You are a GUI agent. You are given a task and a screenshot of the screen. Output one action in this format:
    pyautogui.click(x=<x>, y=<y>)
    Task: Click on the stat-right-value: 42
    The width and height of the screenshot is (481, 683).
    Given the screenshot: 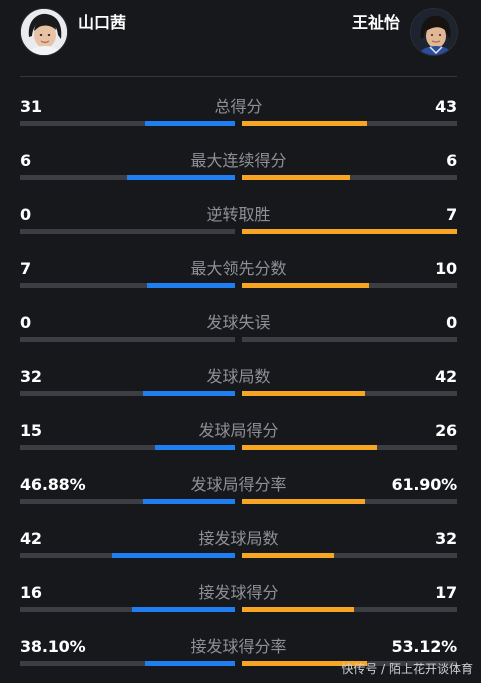 What is the action you would take?
    pyautogui.click(x=446, y=376)
    